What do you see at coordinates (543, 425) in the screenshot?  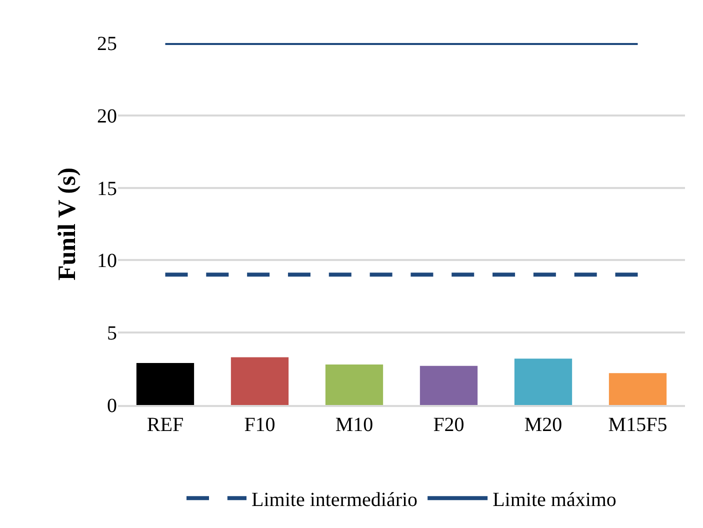 I see `x-tick-label: M20` at bounding box center [543, 425].